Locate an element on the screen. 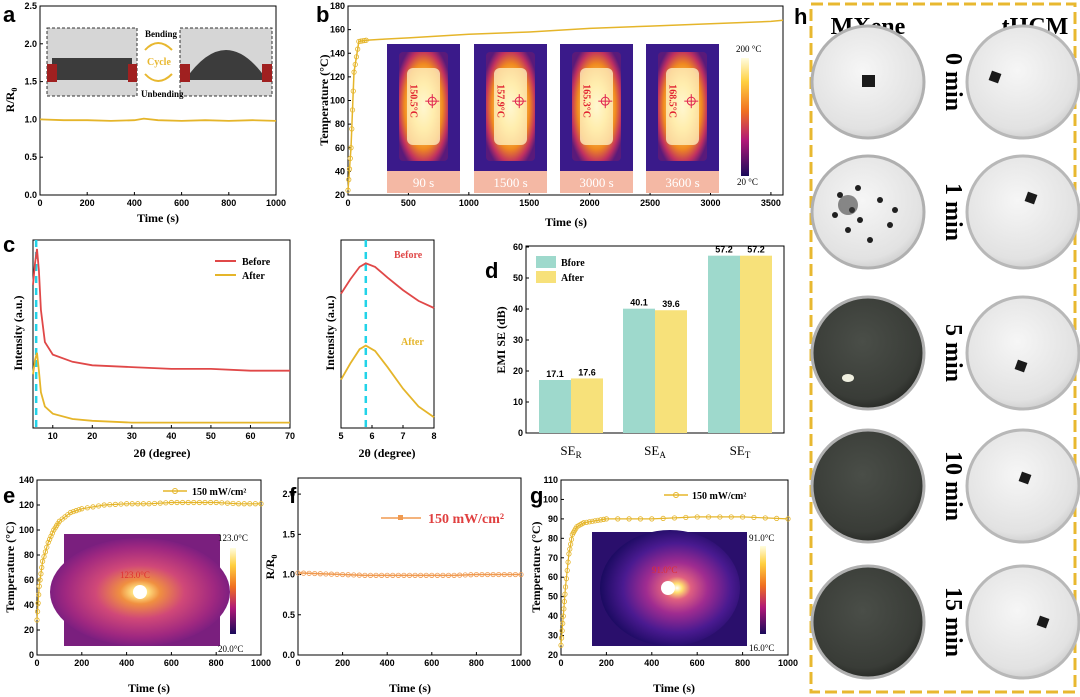  panel-e-xtick-label: 600 is located at coordinates (171, 663).